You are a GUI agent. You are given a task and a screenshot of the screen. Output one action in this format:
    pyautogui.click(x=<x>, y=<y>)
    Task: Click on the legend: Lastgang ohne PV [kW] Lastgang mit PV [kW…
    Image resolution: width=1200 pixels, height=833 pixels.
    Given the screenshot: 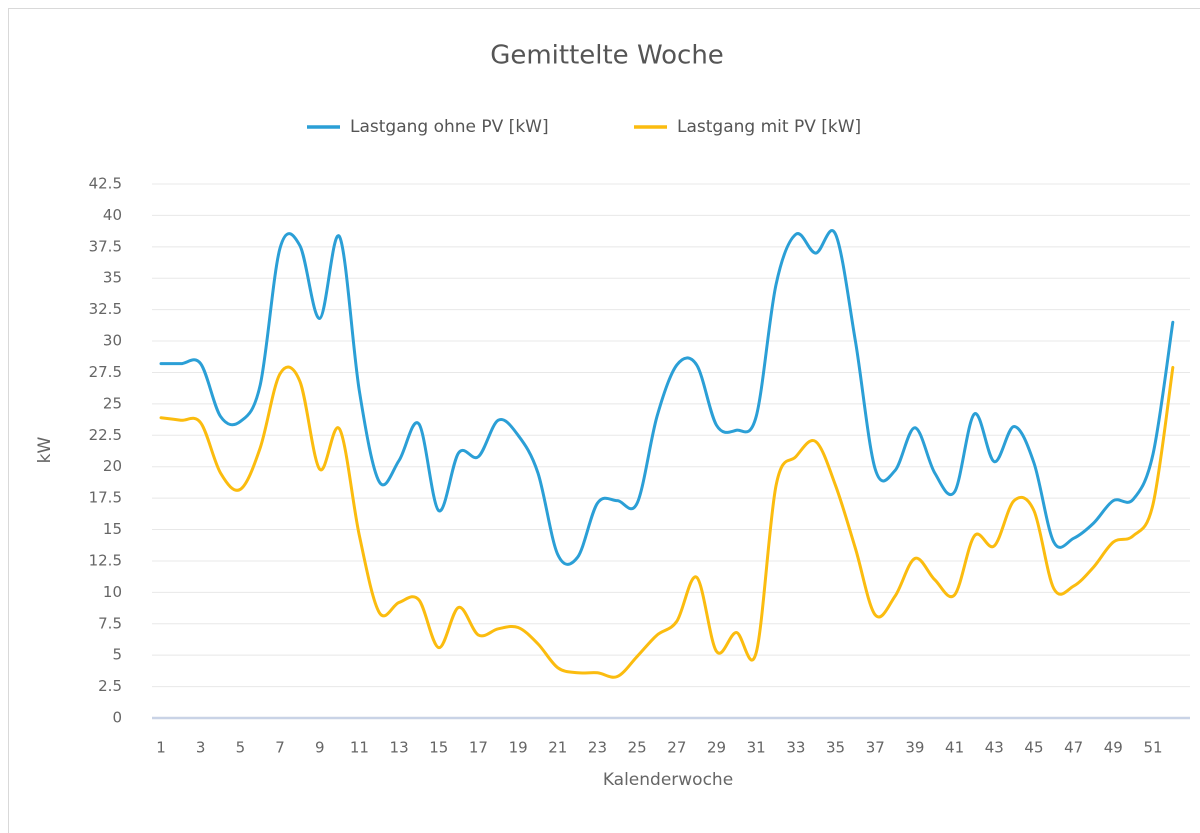 What is the action you would take?
    pyautogui.click(x=584, y=127)
    